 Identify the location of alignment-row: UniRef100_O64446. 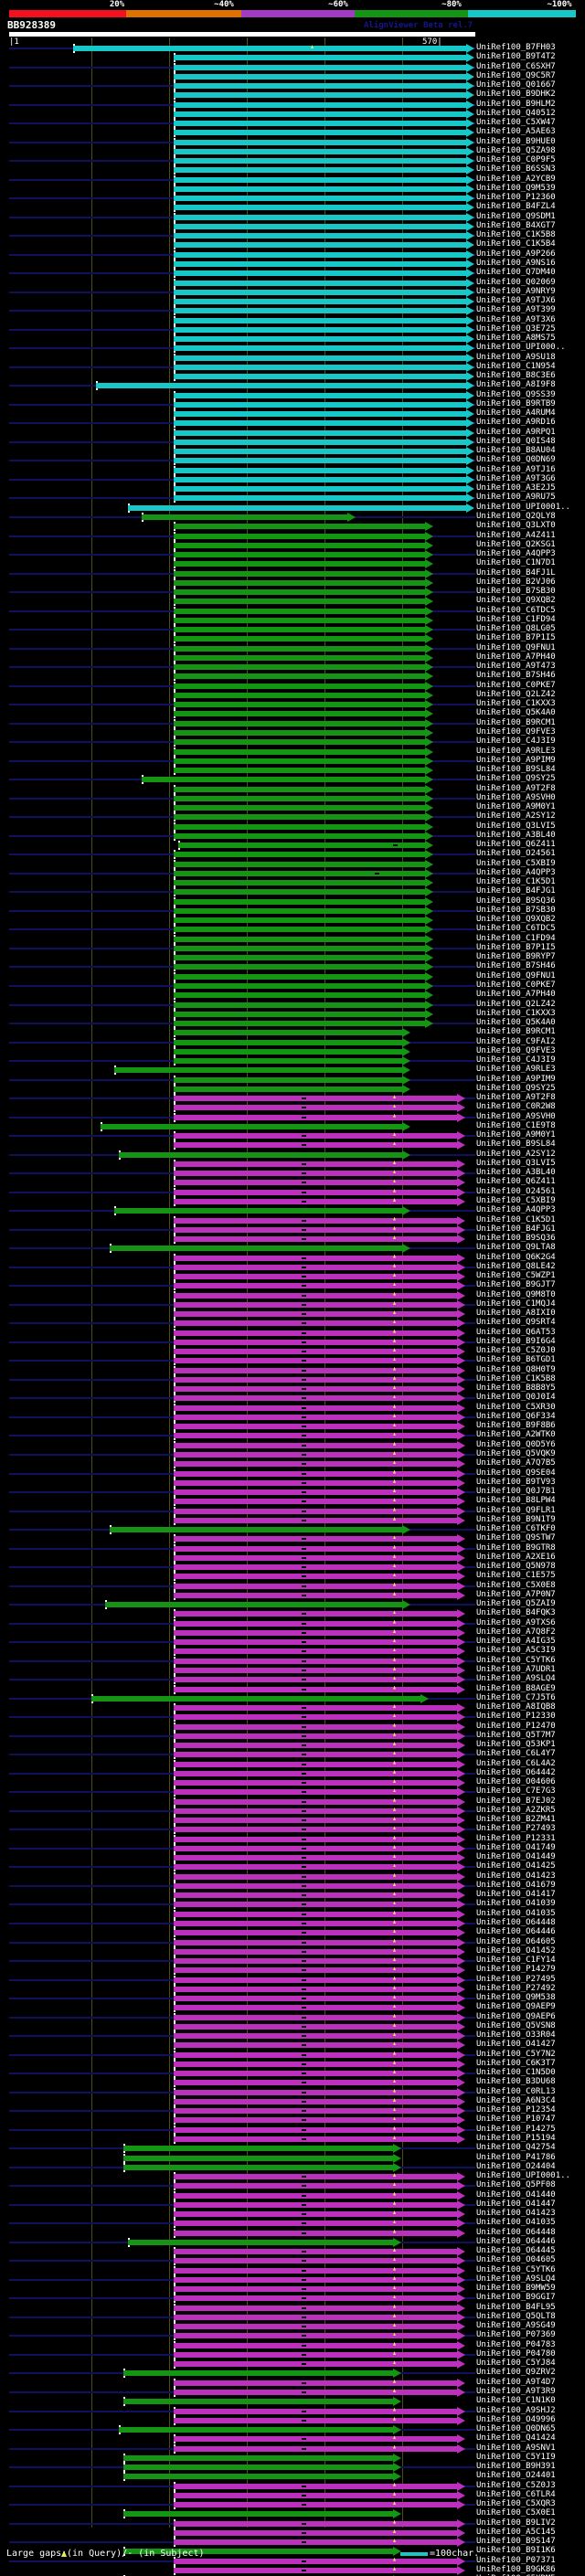
(293, 1932).